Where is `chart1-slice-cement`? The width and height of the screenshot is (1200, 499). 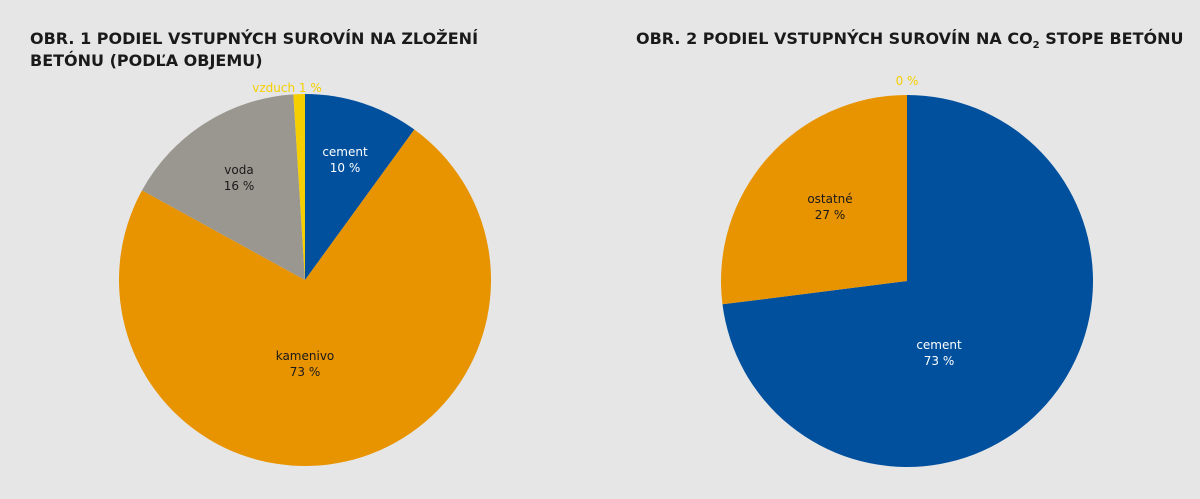
chart1-slice-cement is located at coordinates (360, 187).